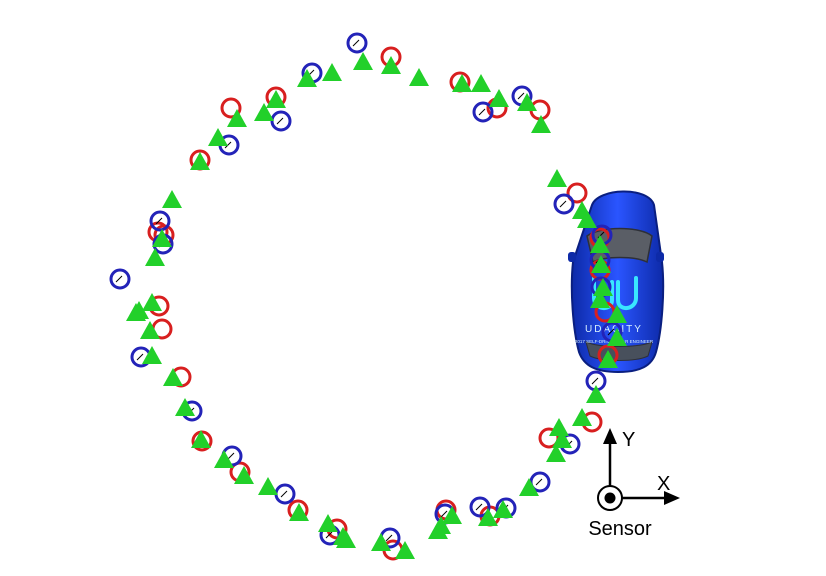 The image size is (826, 576). Describe the element at coordinates (610, 436) in the screenshot. I see `y-axis-arrowhead` at that location.